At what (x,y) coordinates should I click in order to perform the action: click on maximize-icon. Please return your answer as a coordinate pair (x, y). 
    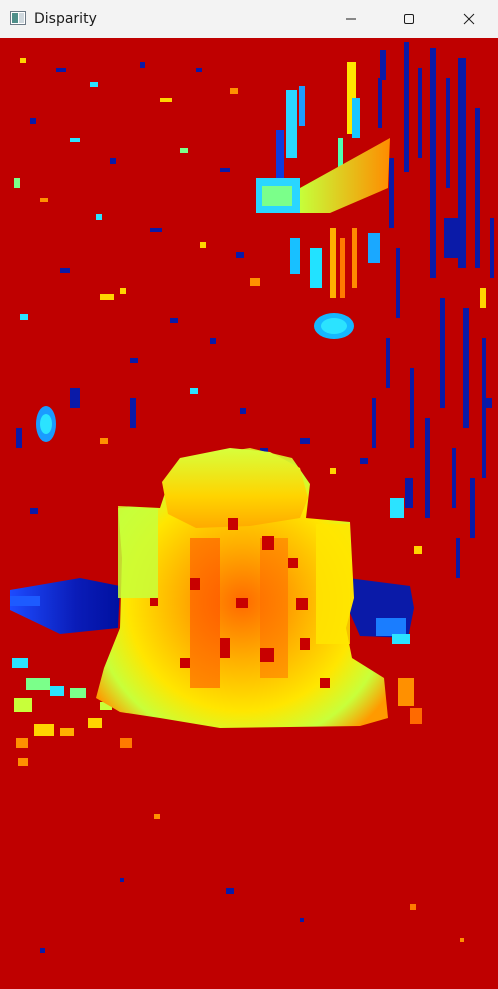
    Looking at the image, I should click on (409, 19).